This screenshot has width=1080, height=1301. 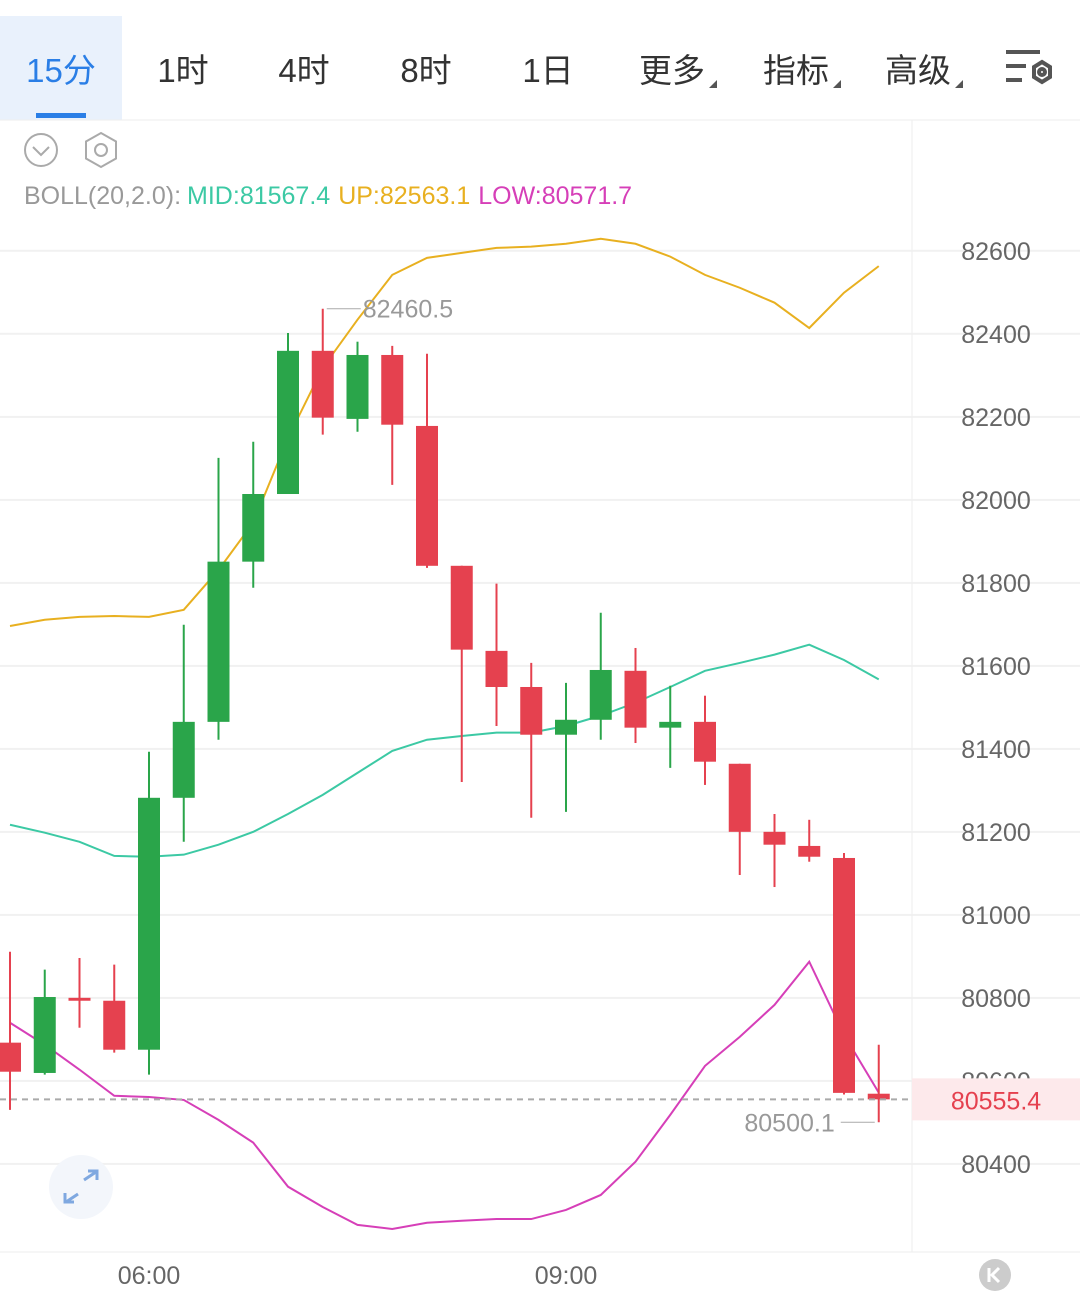 I want to click on legend-value: 80571.7, so click(x=587, y=196).